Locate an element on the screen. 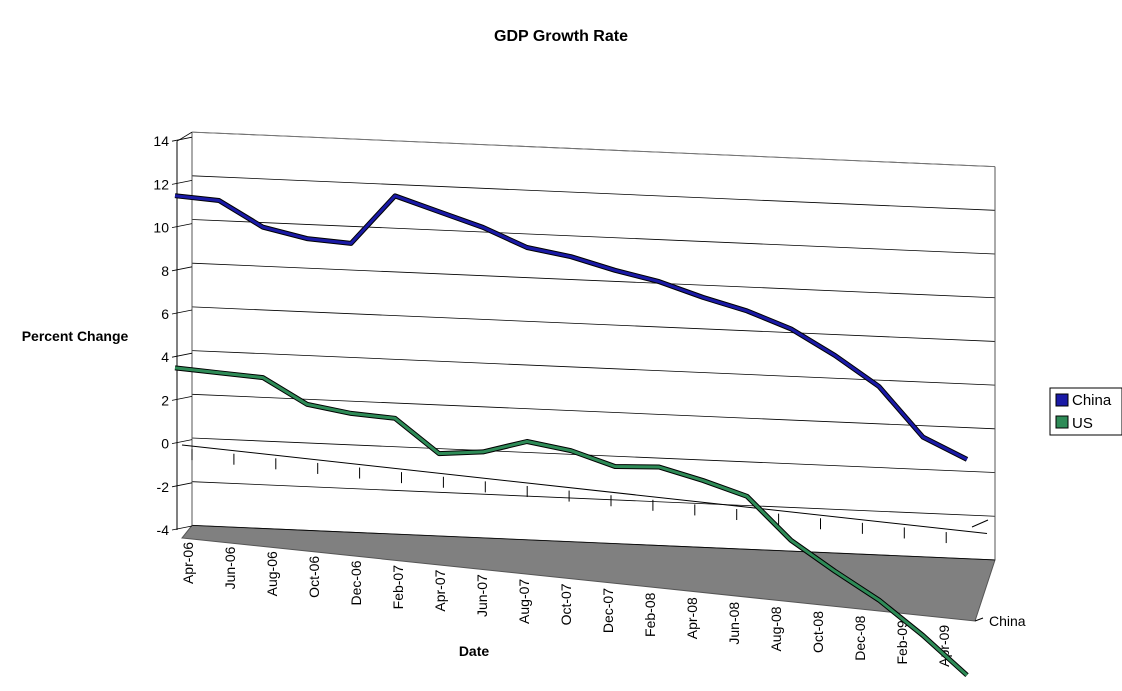 This screenshot has height=691, width=1122. x-tick-label: Jun-06 is located at coordinates (230, 567).